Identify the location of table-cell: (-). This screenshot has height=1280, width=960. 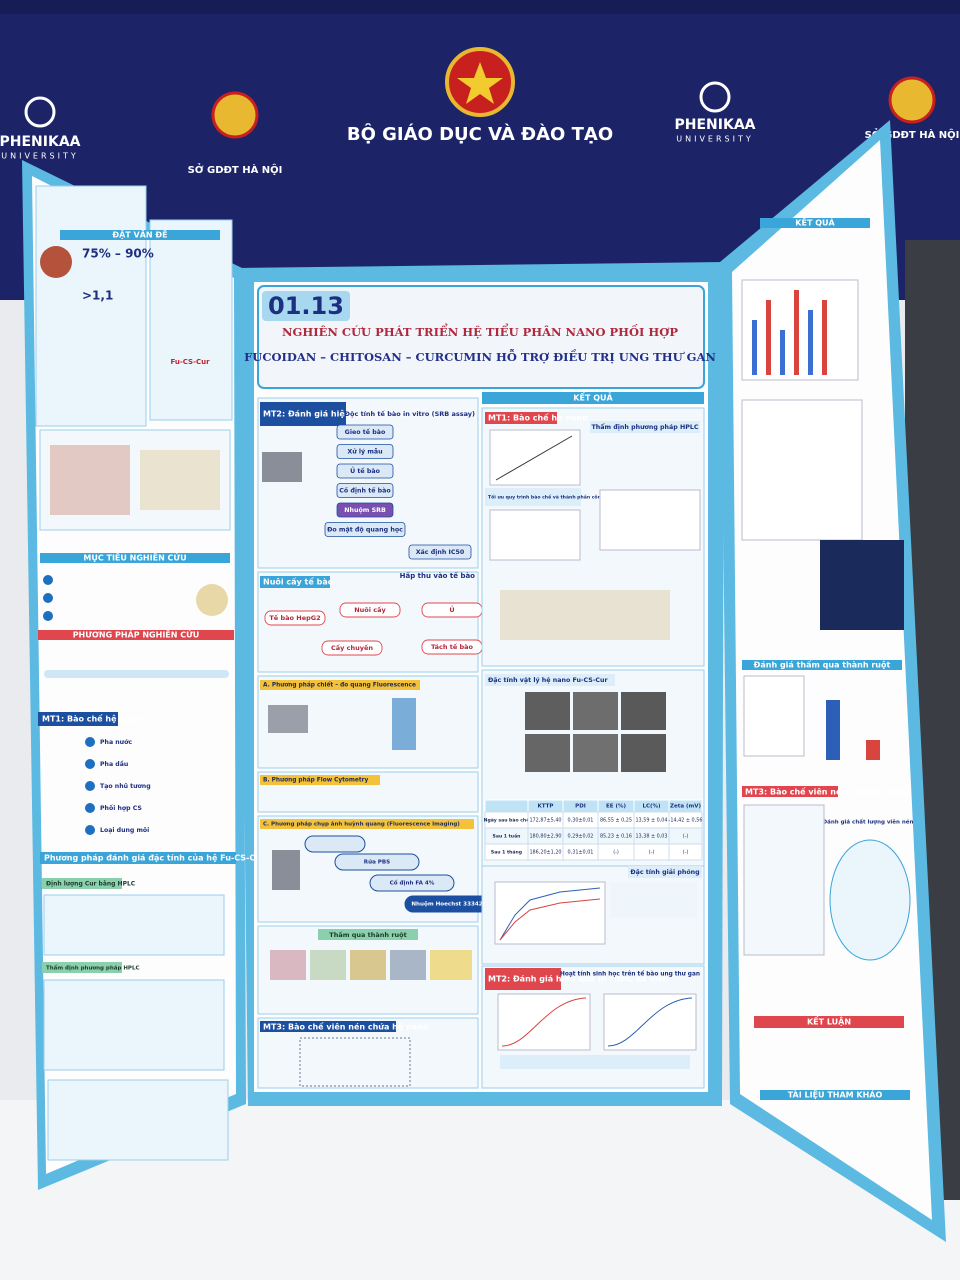
(616, 853).